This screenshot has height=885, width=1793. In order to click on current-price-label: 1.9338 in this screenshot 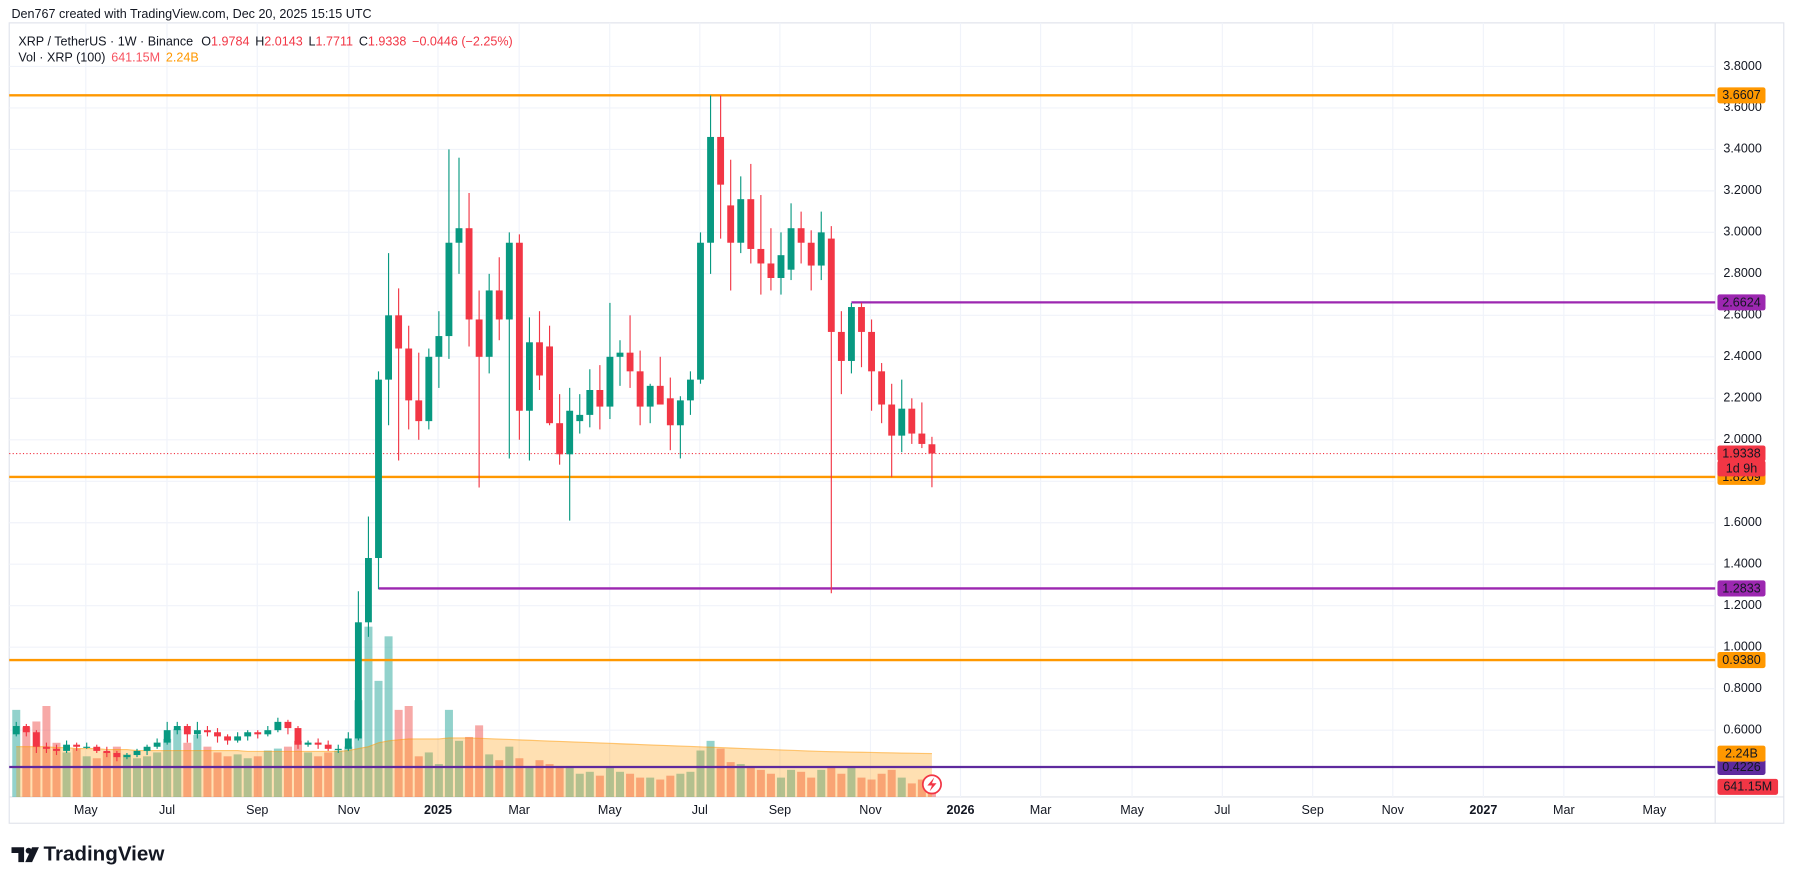, I will do `click(1741, 453)`.